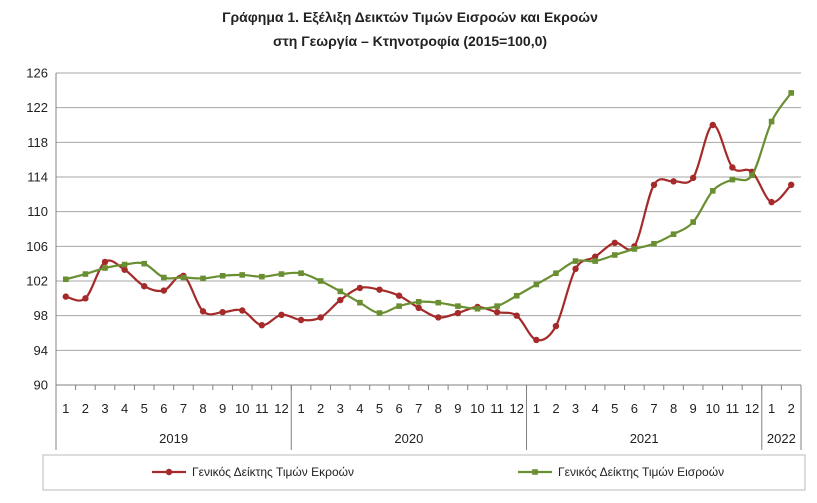 The height and width of the screenshot is (503, 817). Describe the element at coordinates (37, 177) in the screenshot. I see `y-tick-label: 114` at that location.